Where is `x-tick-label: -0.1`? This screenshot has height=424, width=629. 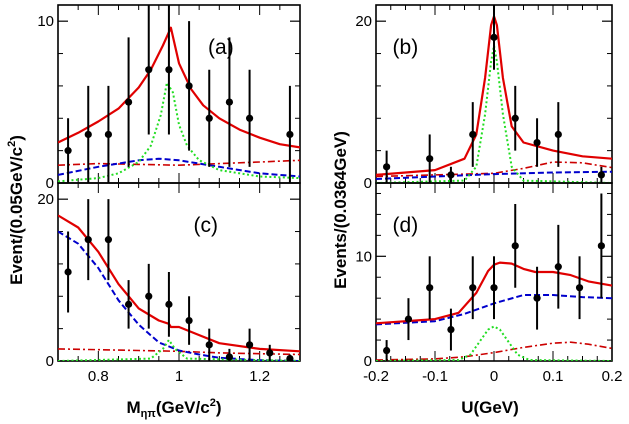
x-tick-label: -0.1 is located at coordinates (435, 376).